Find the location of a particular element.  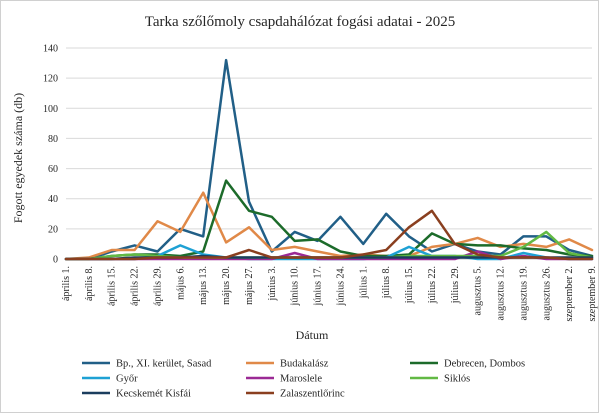

legend-label: Siklós is located at coordinates (457, 379).